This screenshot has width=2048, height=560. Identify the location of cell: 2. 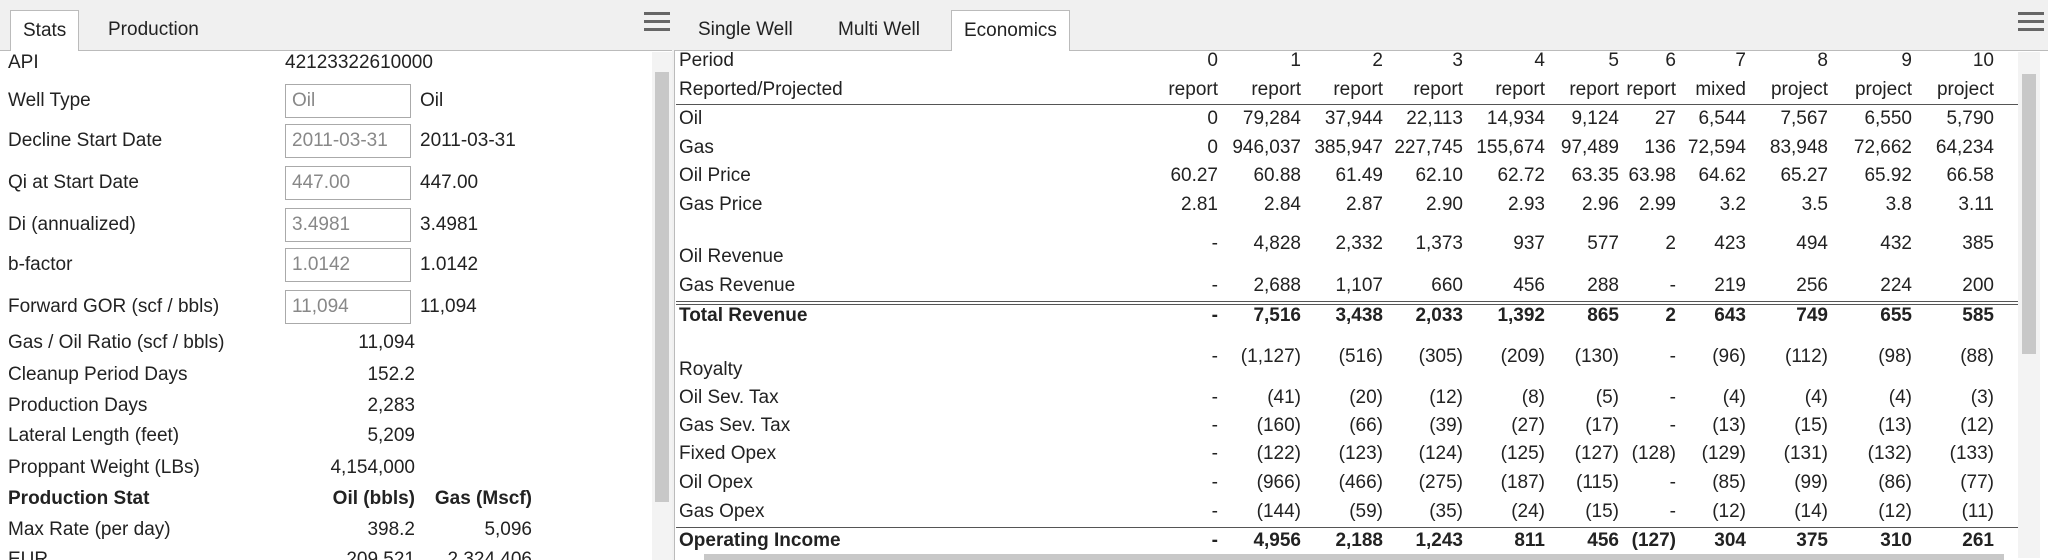
(1670, 315).